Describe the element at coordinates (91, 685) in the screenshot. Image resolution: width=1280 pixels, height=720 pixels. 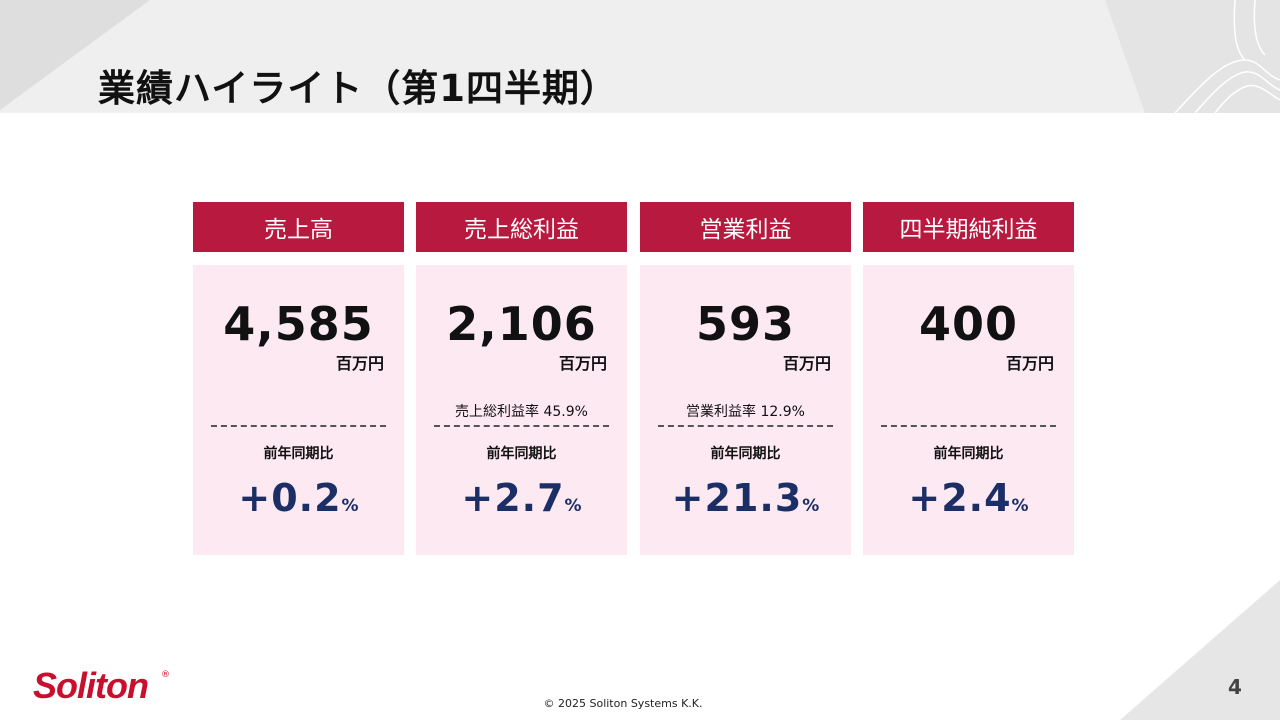
I see `soliton-logo: Soliton` at that location.